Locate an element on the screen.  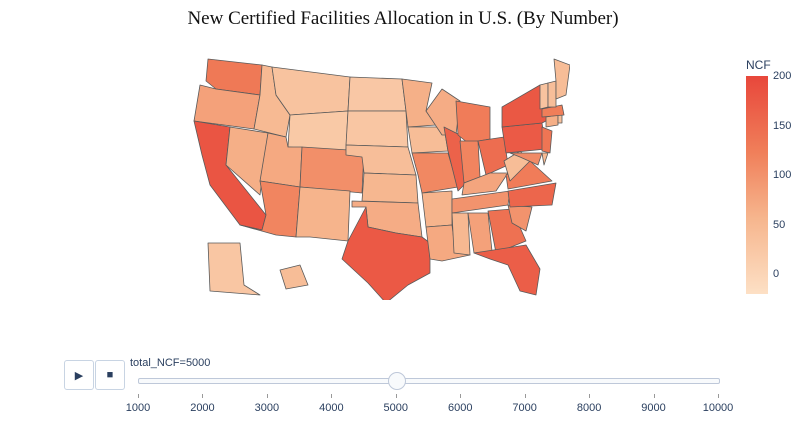
stop-button: ■ is located at coordinates (110, 375).